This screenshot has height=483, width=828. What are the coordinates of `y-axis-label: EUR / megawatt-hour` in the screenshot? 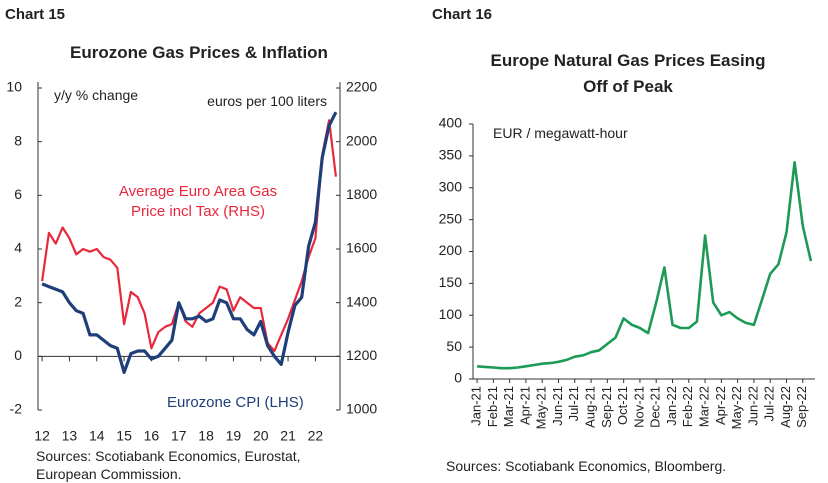 It's located at (560, 133).